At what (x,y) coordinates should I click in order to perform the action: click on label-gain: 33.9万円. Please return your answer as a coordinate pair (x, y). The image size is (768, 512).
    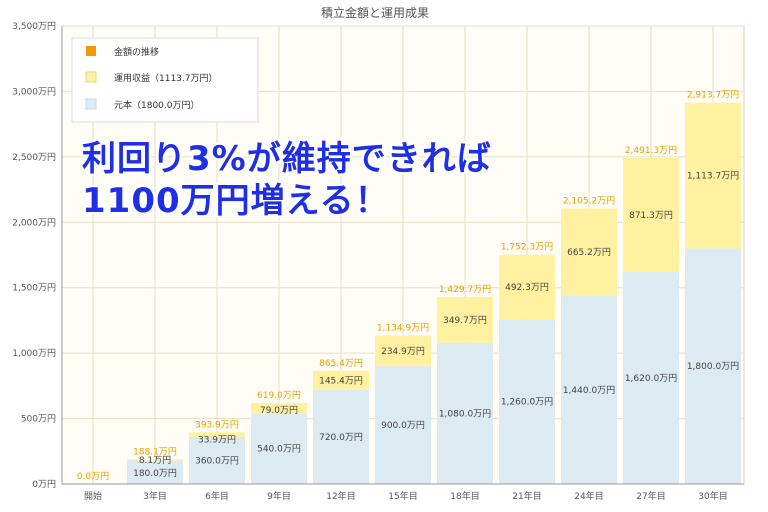
    Looking at the image, I should click on (217, 439).